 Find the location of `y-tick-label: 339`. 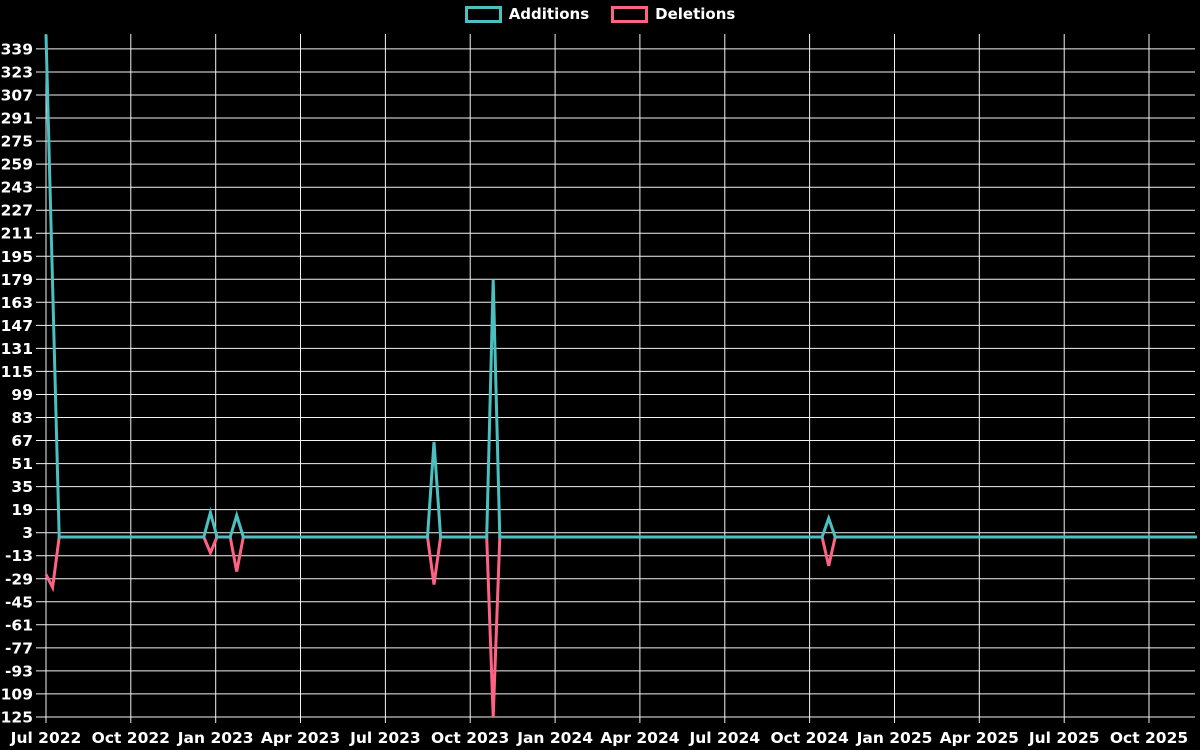

y-tick-label: 339 is located at coordinates (17, 49).